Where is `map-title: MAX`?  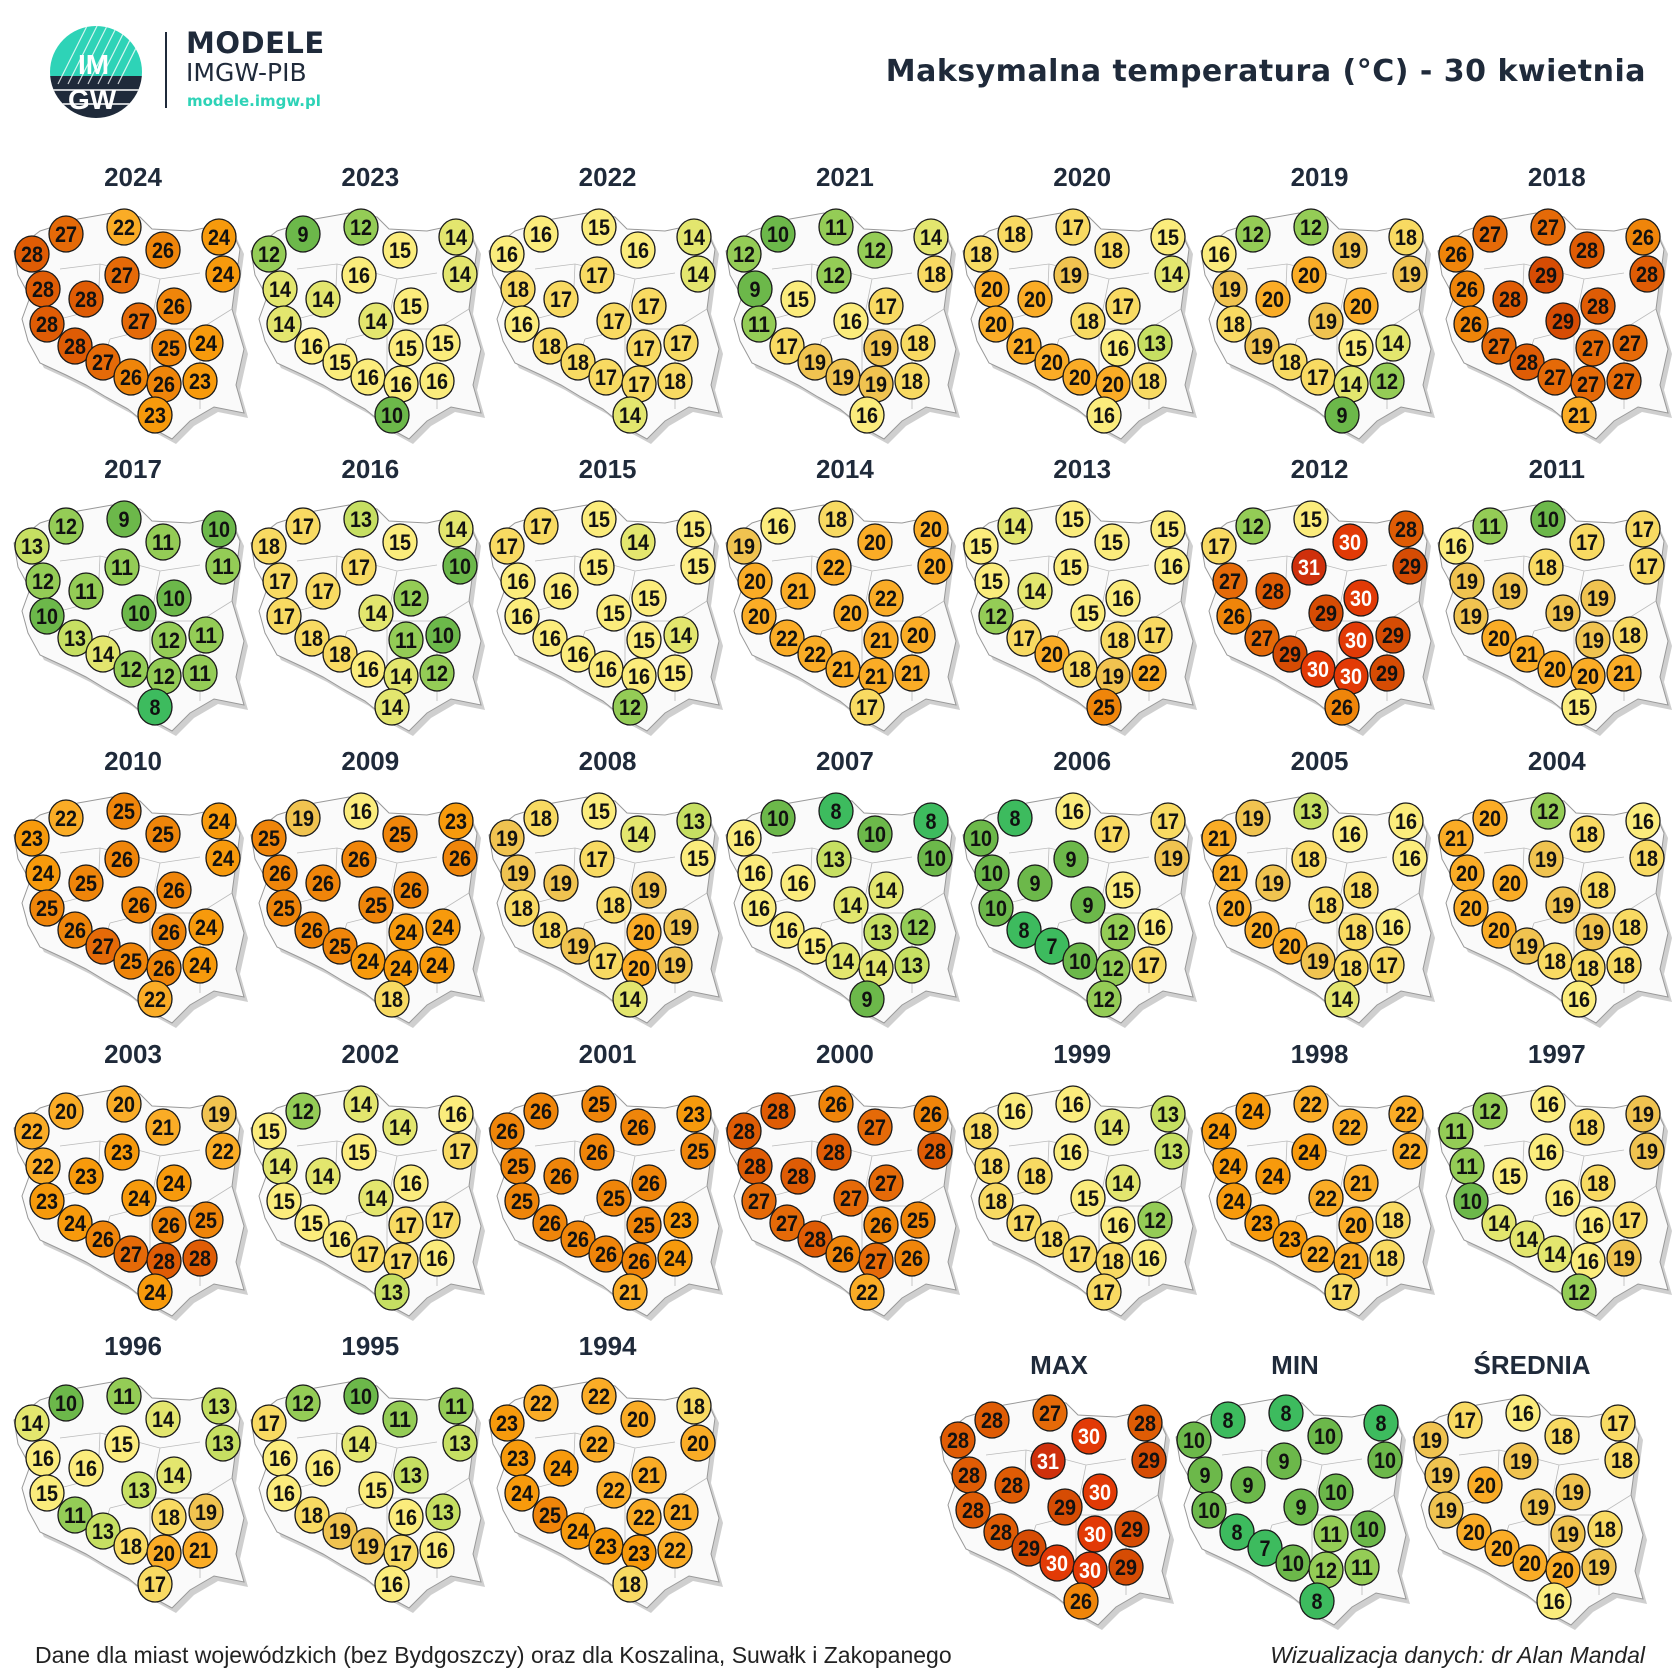 map-title: MAX is located at coordinates (1059, 1365).